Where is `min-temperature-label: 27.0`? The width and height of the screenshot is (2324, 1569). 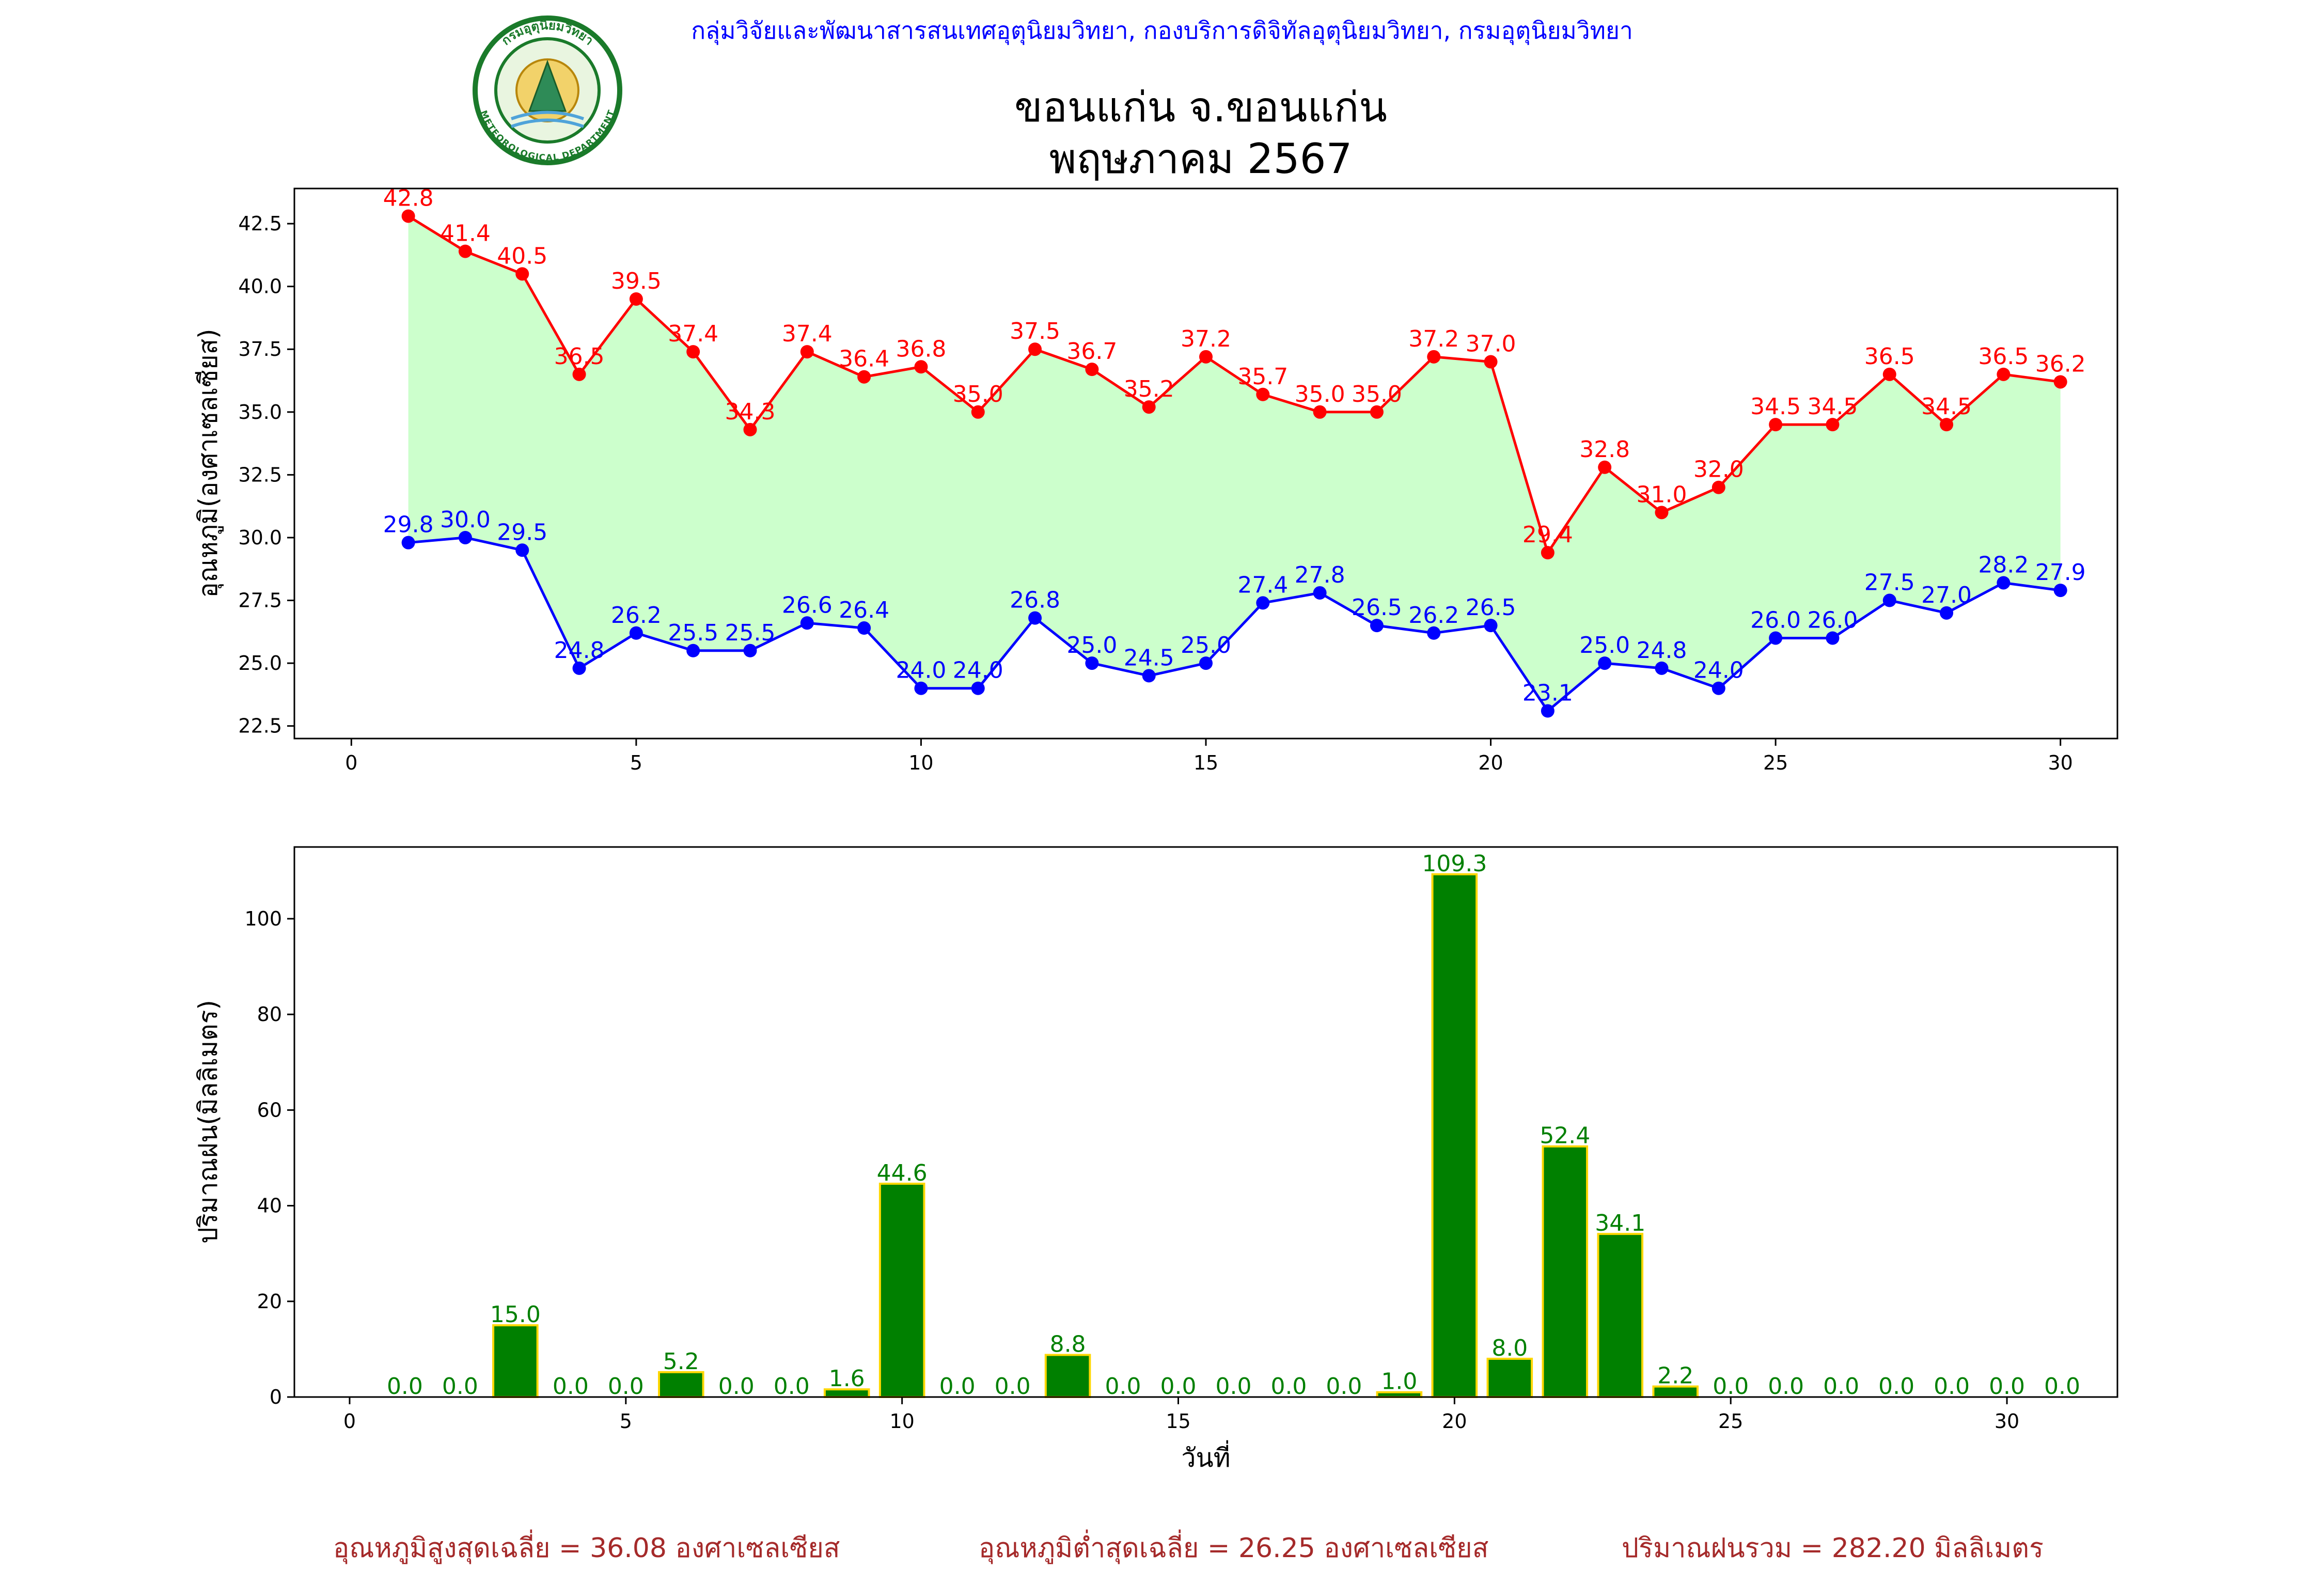 min-temperature-label: 27.0 is located at coordinates (1946, 595).